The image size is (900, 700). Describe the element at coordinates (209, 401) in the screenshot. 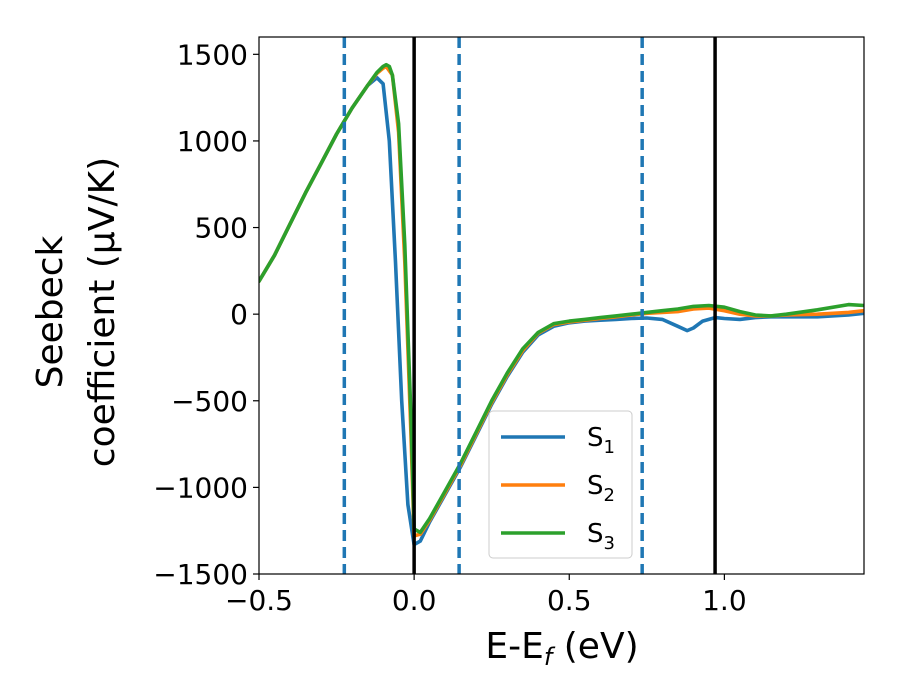

I see `y-tick-label: −500` at that location.